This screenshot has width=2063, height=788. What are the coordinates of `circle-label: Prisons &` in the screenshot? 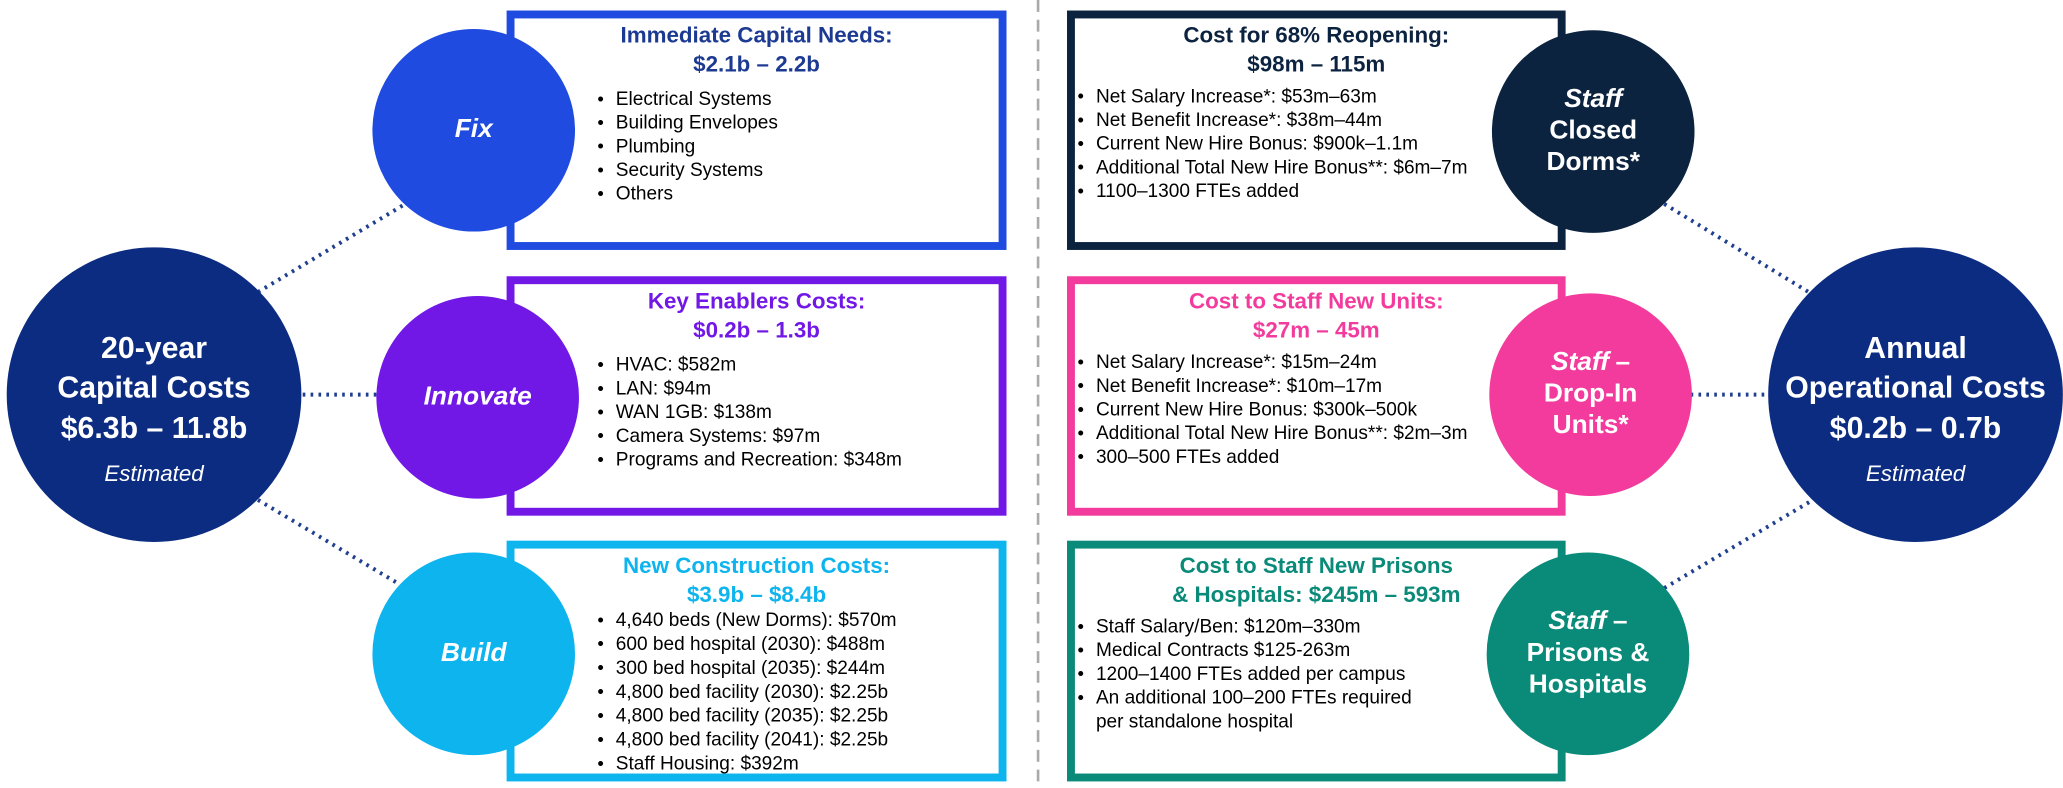 It's located at (1588, 652).